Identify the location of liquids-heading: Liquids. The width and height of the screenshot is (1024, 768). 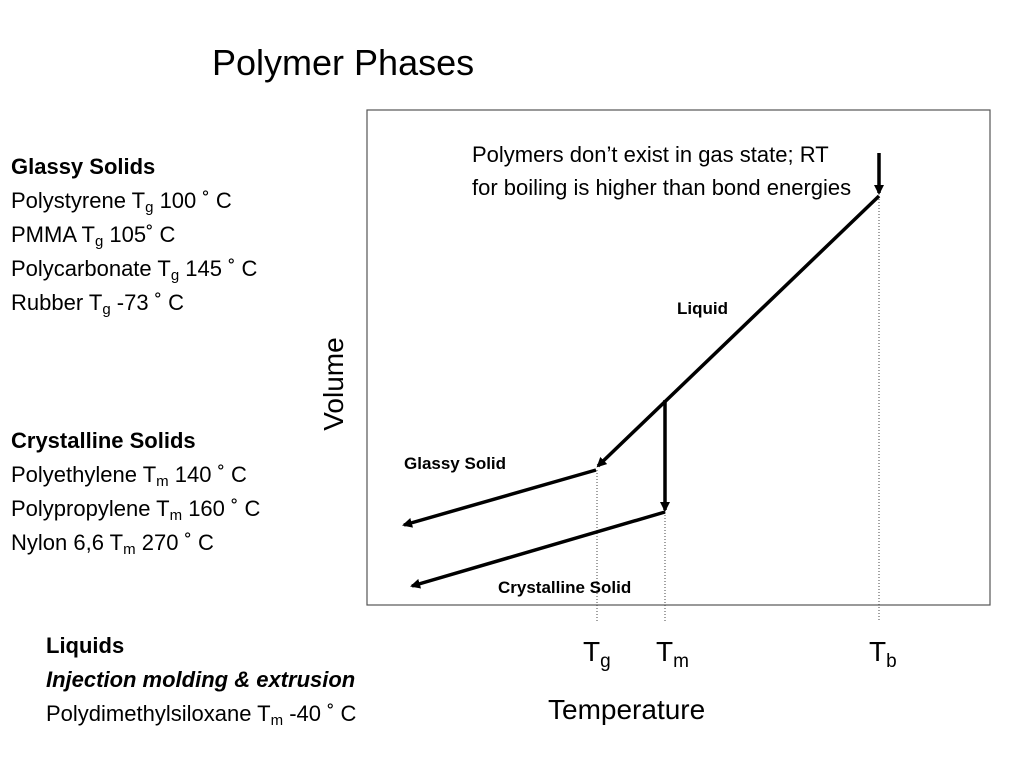
(85, 645).